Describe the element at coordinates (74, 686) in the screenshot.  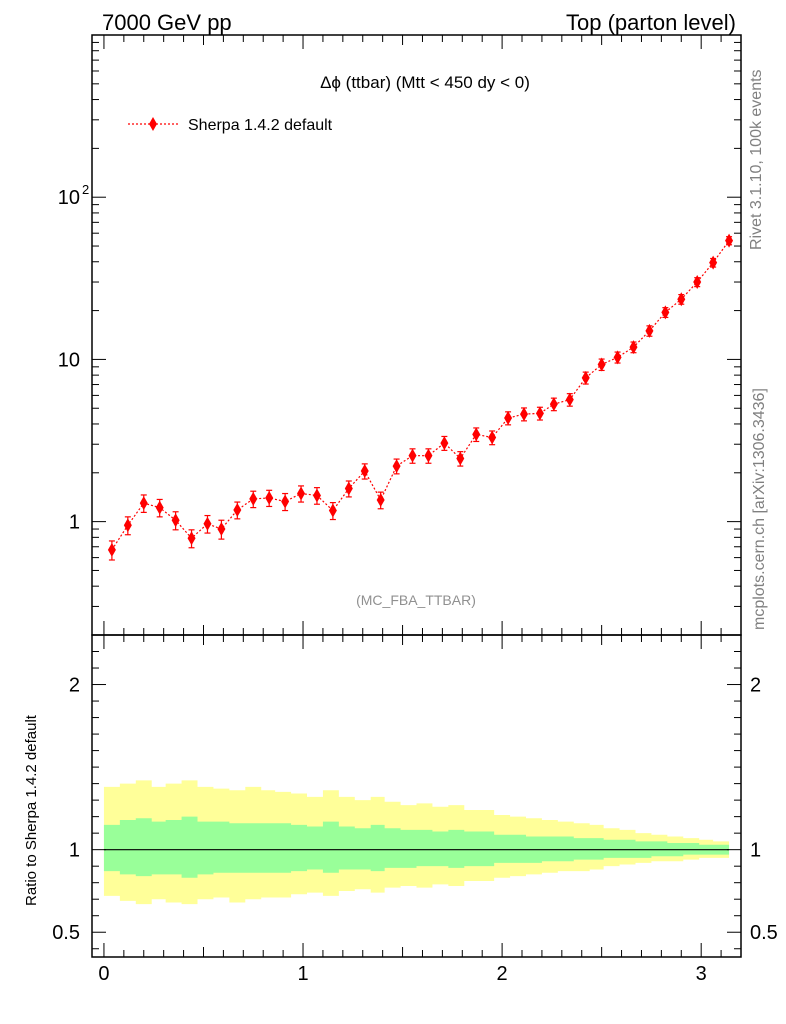
I see `ratio-y-tick-label-left: 2` at that location.